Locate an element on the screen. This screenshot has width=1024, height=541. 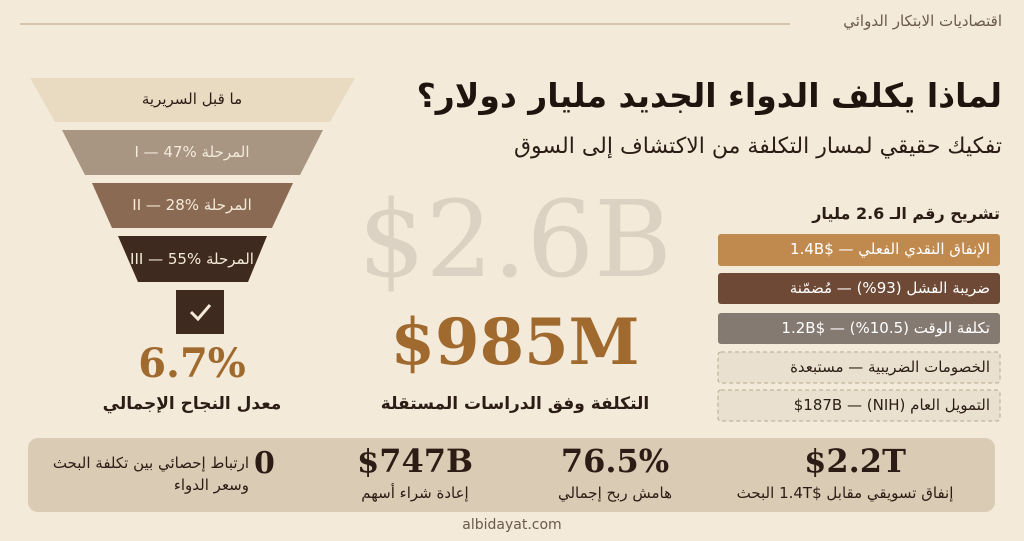
check-icon is located at coordinates (200, 313).